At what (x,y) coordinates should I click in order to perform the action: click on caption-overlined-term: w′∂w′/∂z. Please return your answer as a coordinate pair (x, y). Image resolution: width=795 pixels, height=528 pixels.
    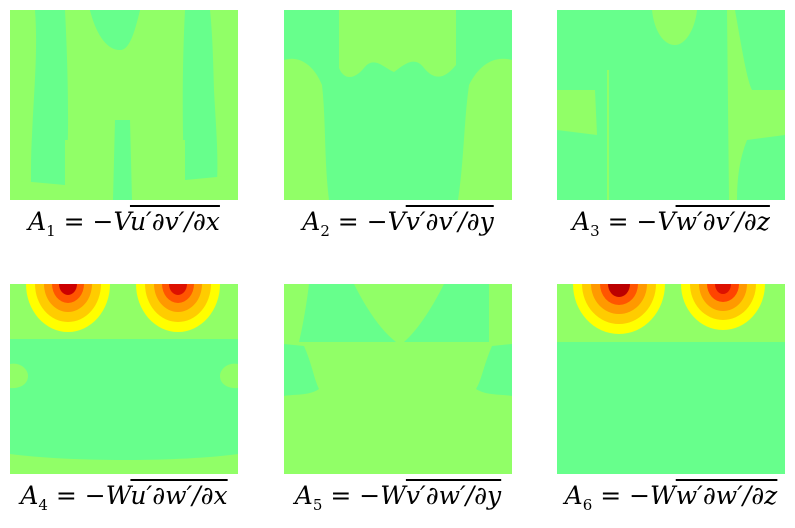
    Looking at the image, I should click on (726, 495).